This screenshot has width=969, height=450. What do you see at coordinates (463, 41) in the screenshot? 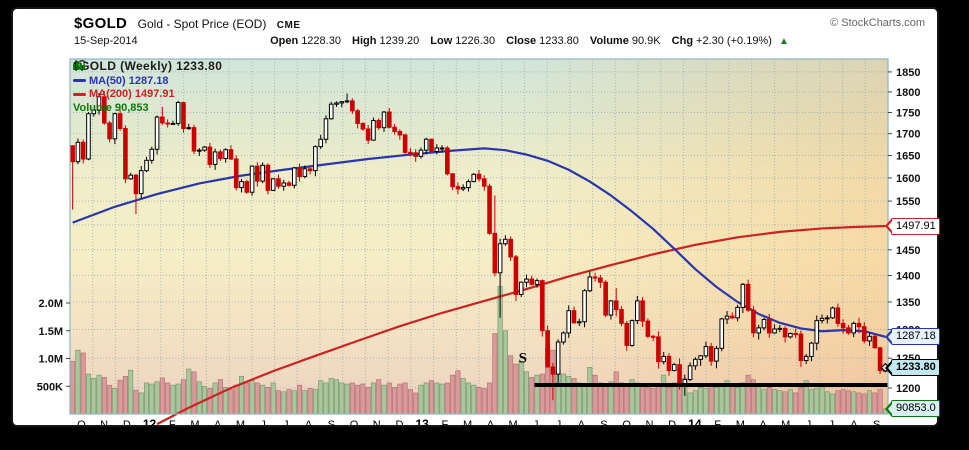
I see `quote-low: Low 1226.30` at bounding box center [463, 41].